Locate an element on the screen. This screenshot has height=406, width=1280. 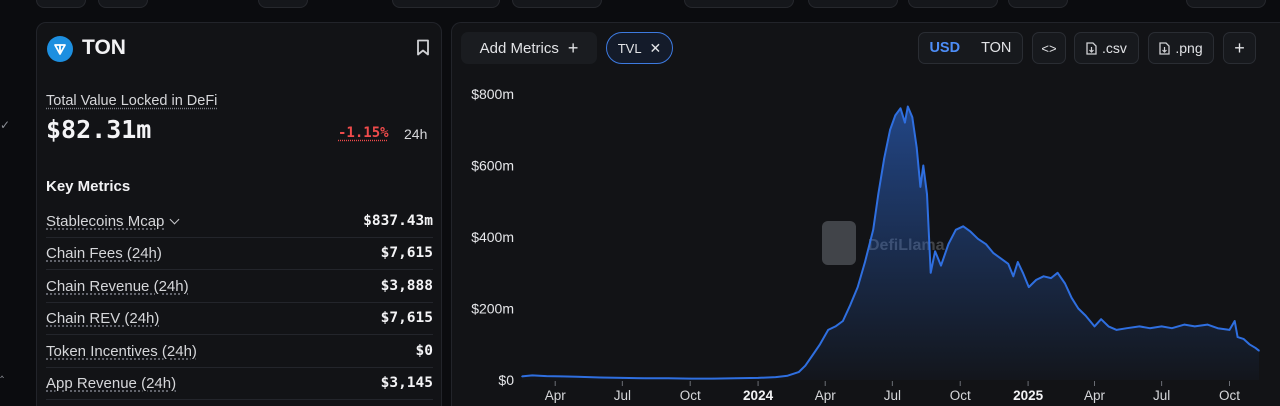
metric-label: App Revenue (24h) is located at coordinates (111, 383).